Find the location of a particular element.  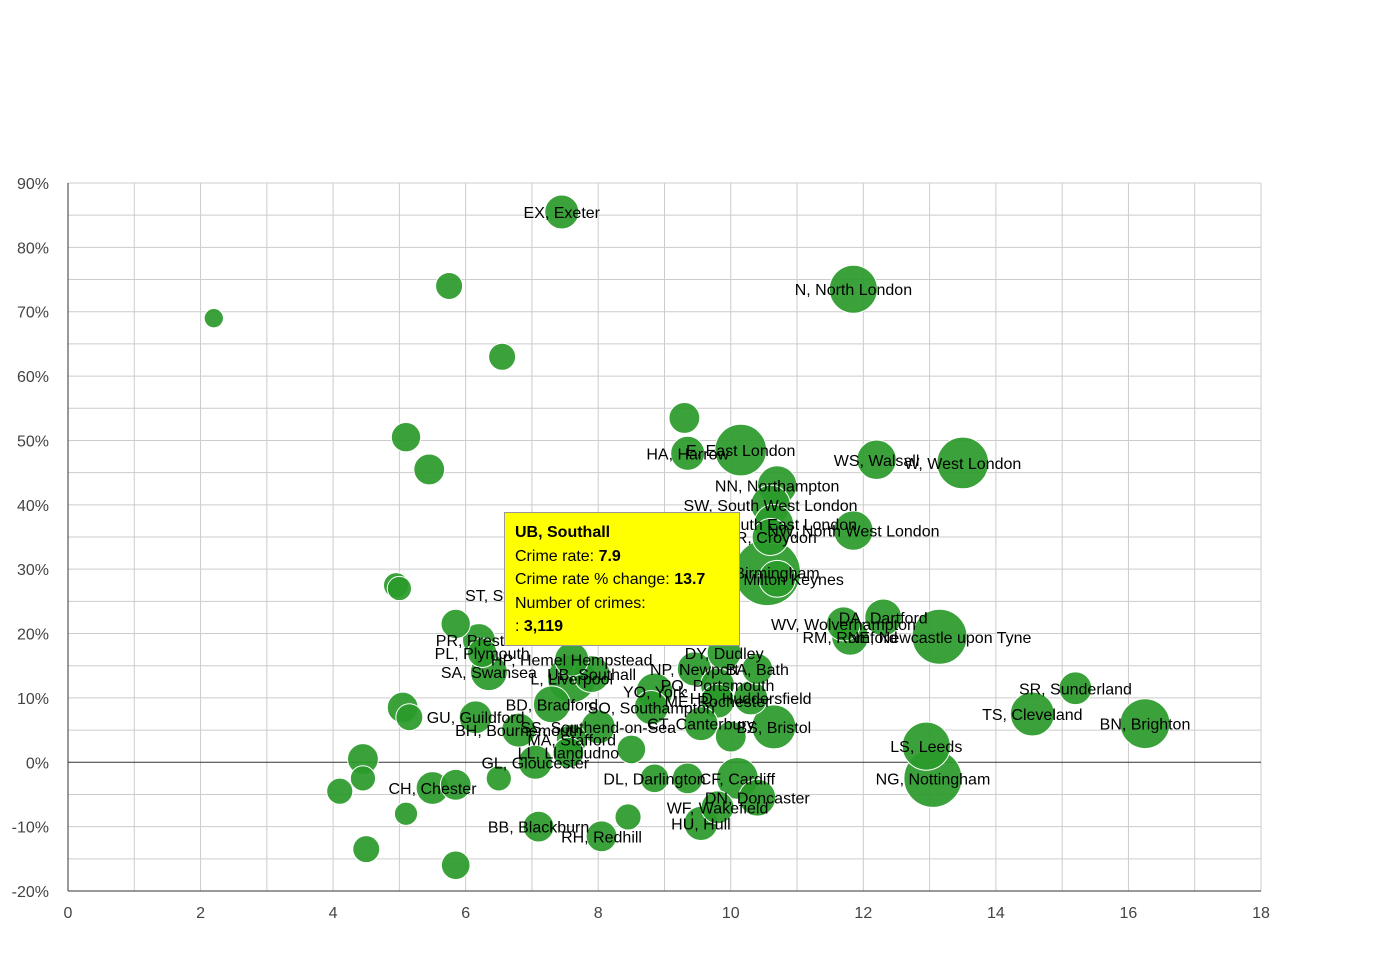

bubble-label: MK, Milton Keynes is located at coordinates (776, 580).